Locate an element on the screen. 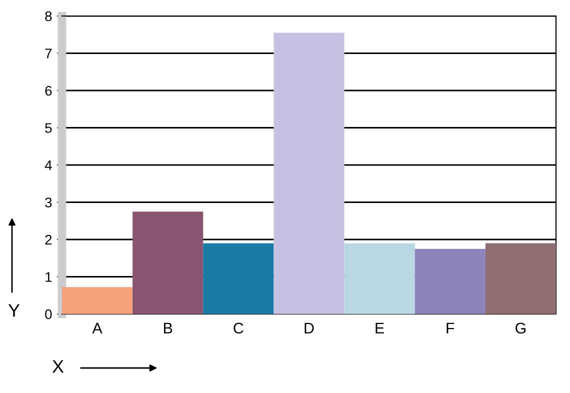  y-tick-label: 1 is located at coordinates (49, 277).